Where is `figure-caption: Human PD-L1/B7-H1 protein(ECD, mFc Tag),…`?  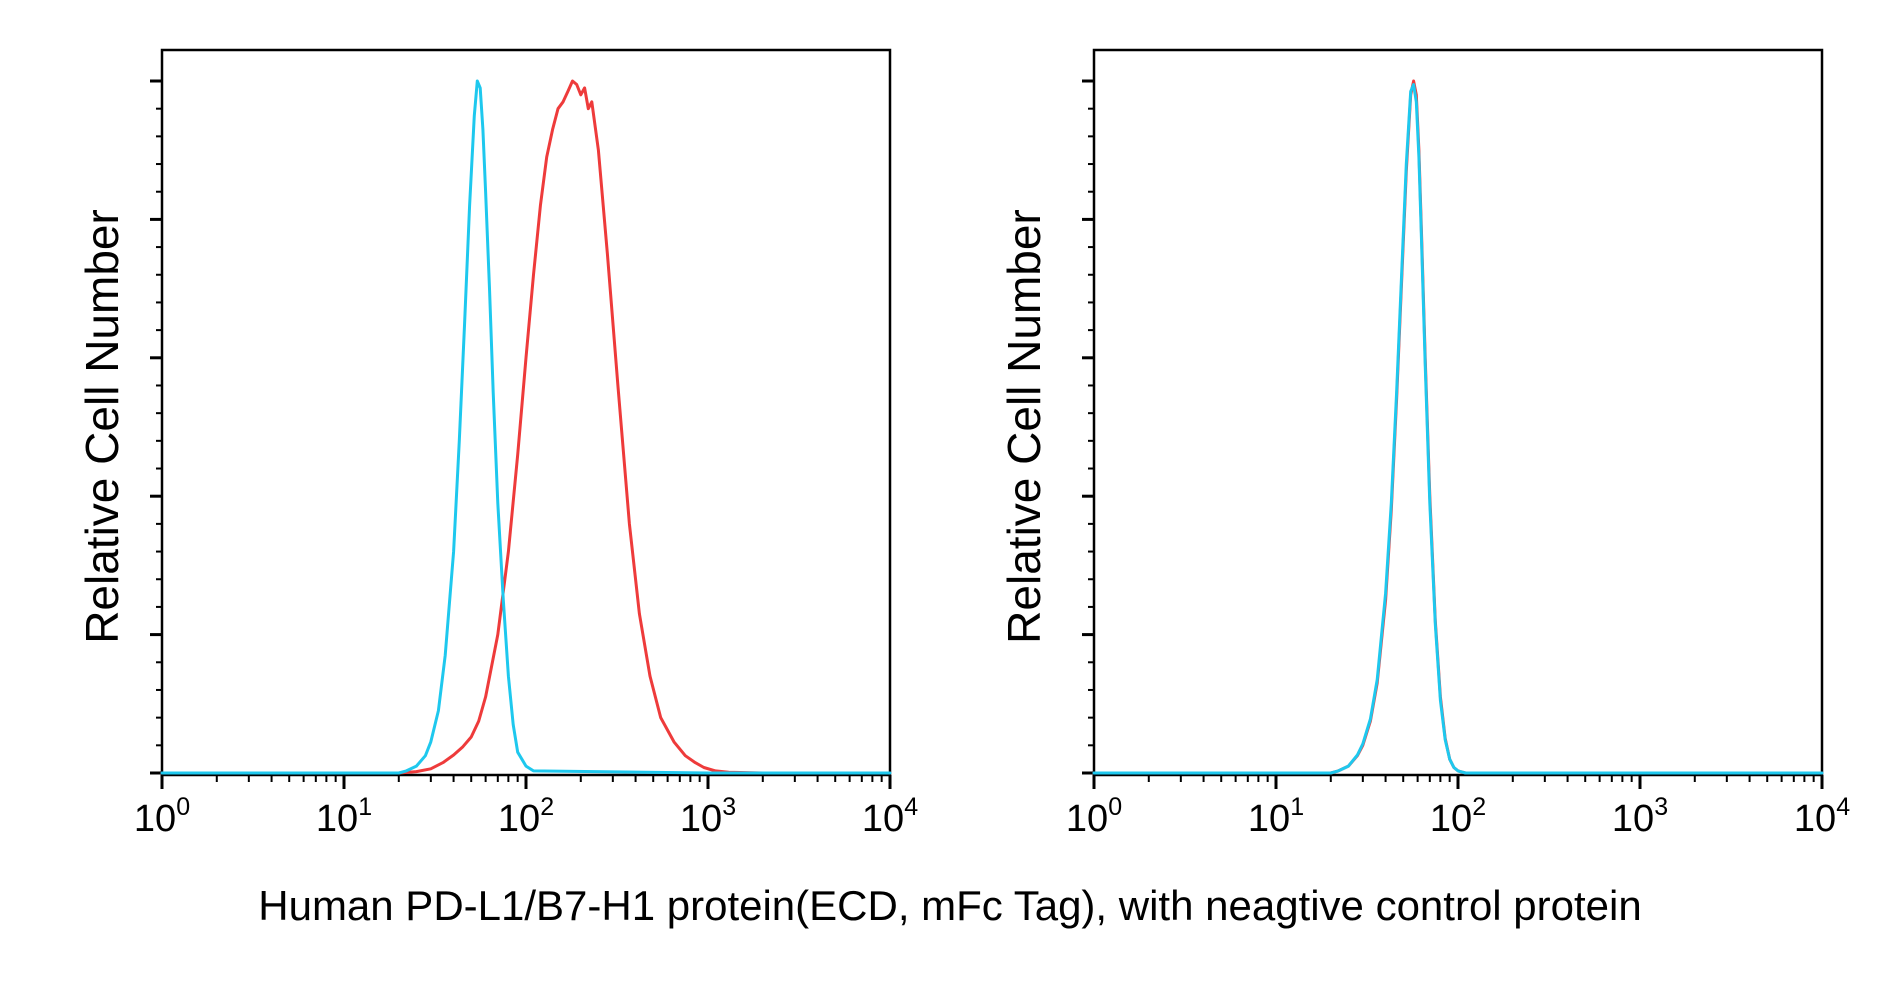 figure-caption: Human PD-L1/B7-H1 protein(ECD, mFc Tag),… is located at coordinates (950, 905).